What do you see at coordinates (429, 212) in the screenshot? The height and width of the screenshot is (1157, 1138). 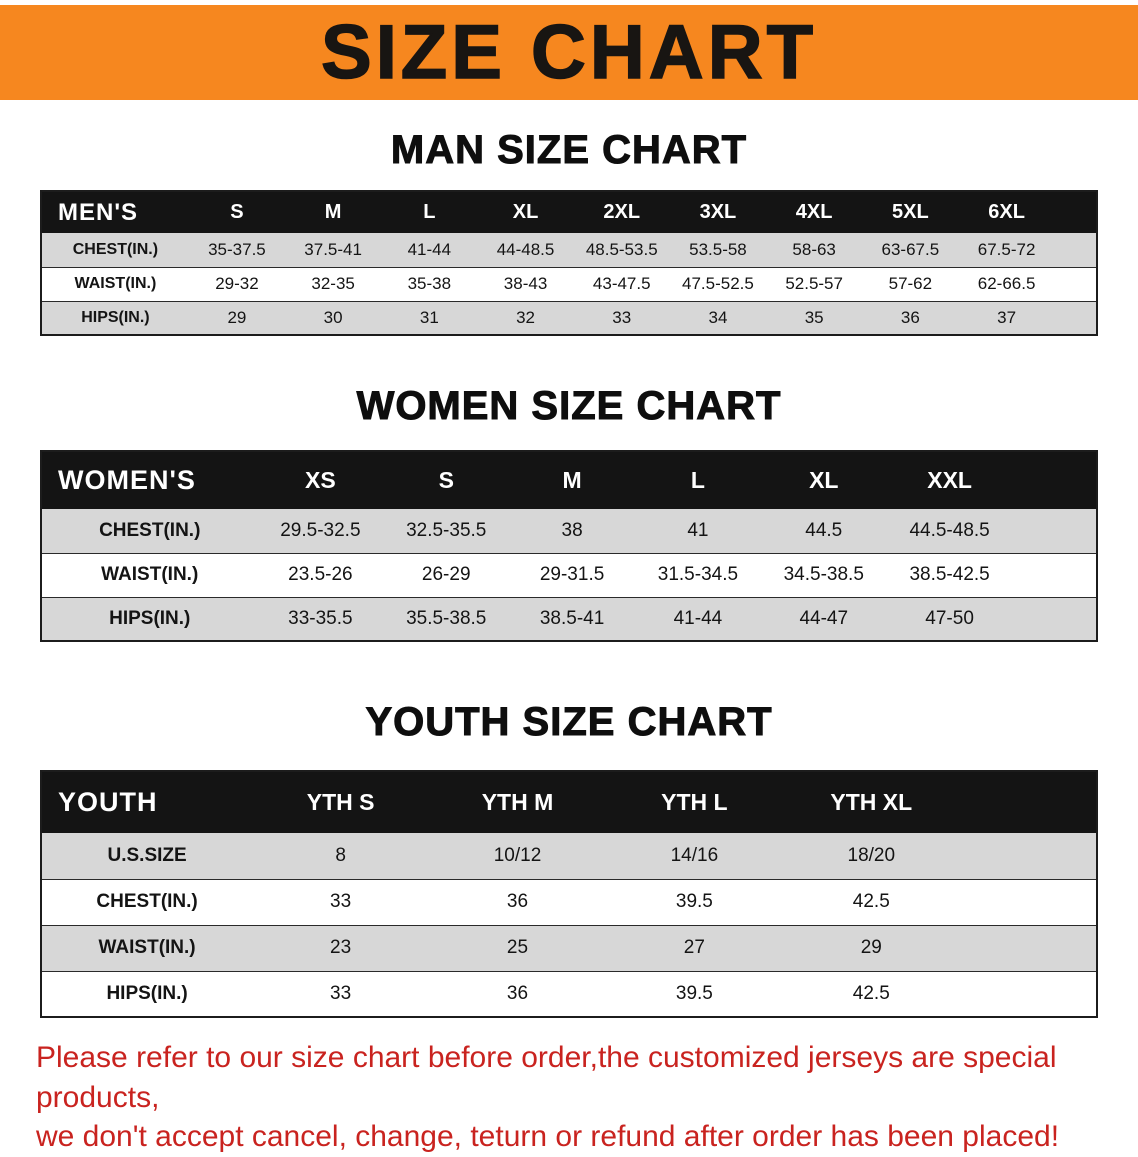 I see `men-header-l: L` at bounding box center [429, 212].